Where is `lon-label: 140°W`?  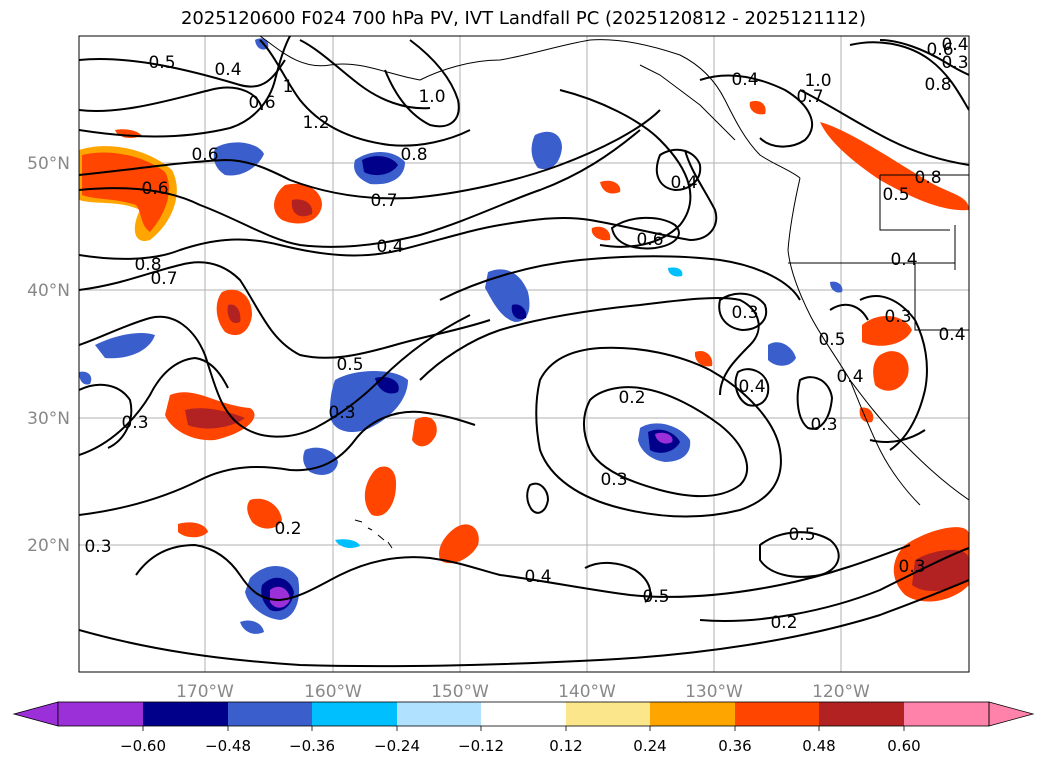 lon-label: 140°W is located at coordinates (587, 692).